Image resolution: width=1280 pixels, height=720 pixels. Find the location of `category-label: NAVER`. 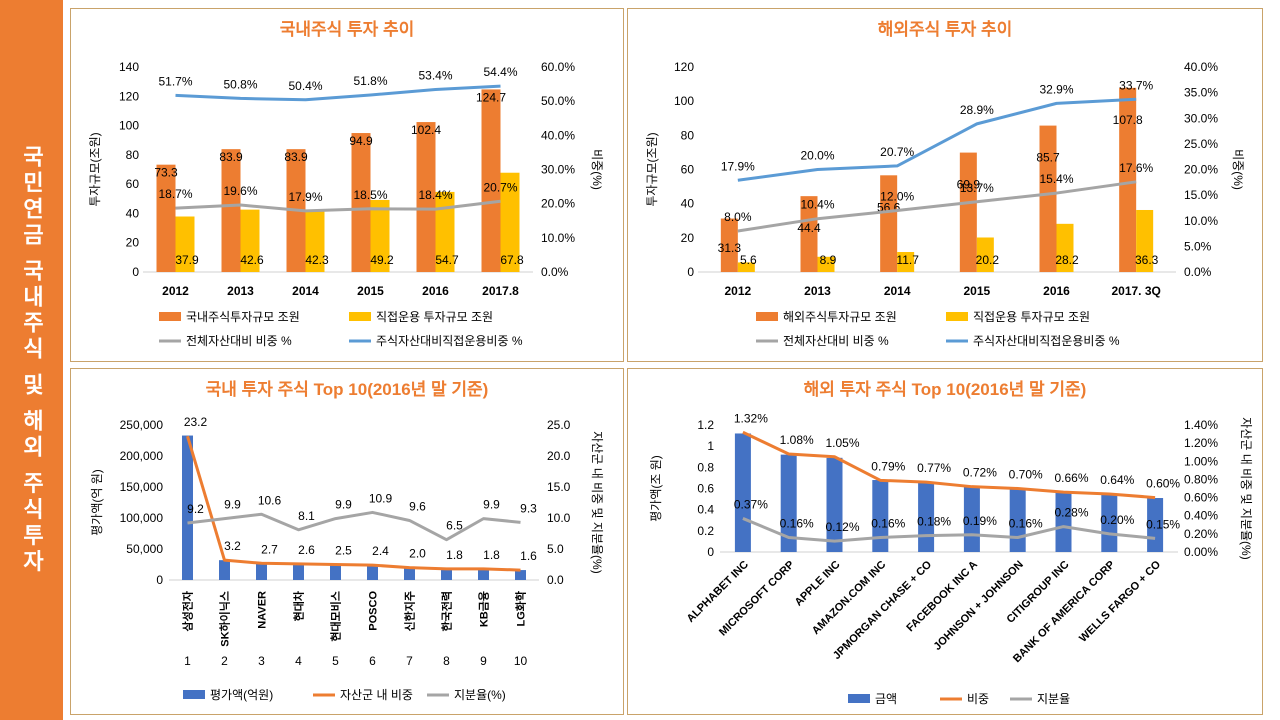

category-label: NAVER is located at coordinates (263, 610).